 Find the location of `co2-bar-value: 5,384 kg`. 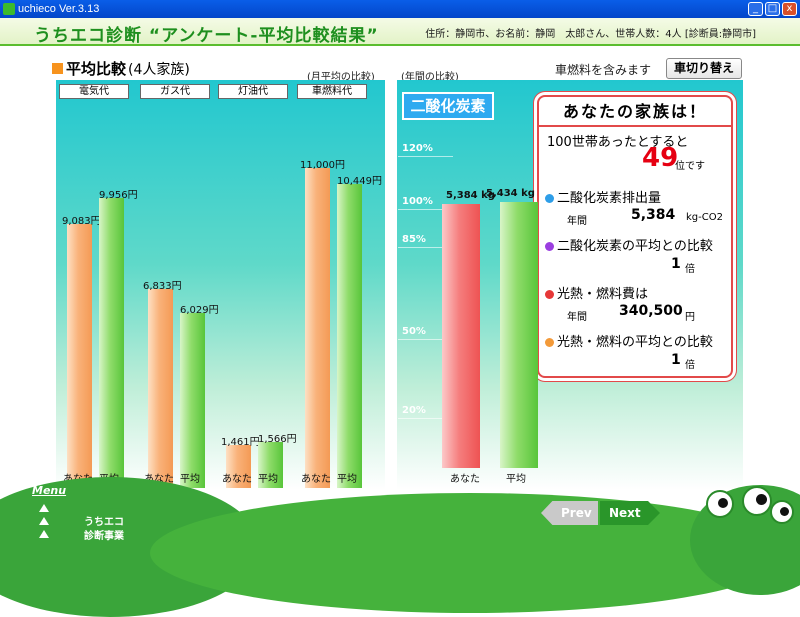

co2-bar-value: 5,384 kg is located at coordinates (470, 195).